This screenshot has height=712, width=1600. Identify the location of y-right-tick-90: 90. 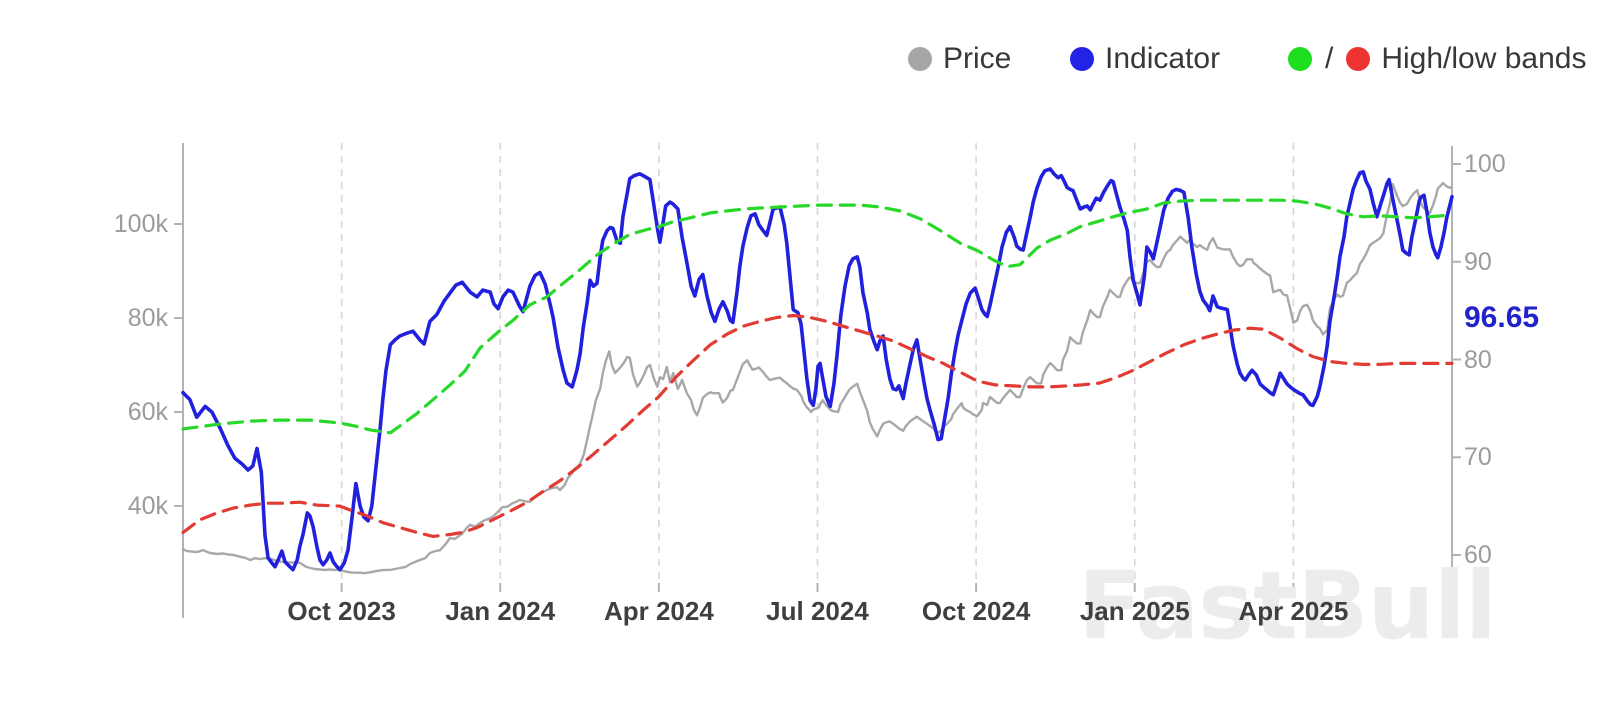
(1478, 261).